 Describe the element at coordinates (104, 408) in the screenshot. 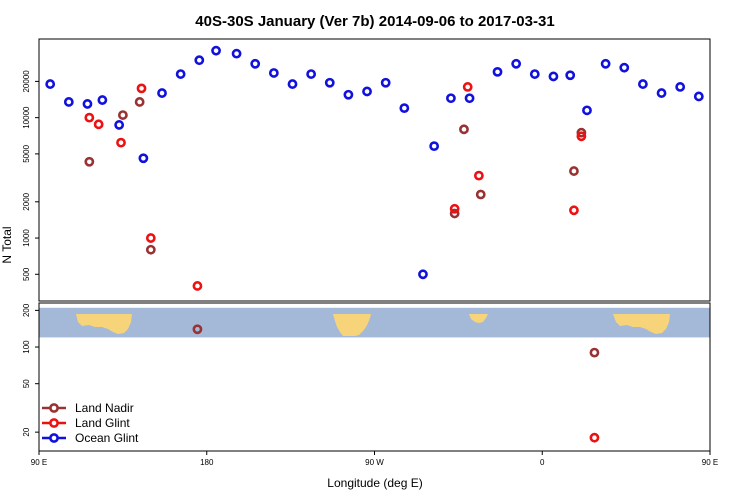

I see `land-nadir-legend-label: Land Nadir` at that location.